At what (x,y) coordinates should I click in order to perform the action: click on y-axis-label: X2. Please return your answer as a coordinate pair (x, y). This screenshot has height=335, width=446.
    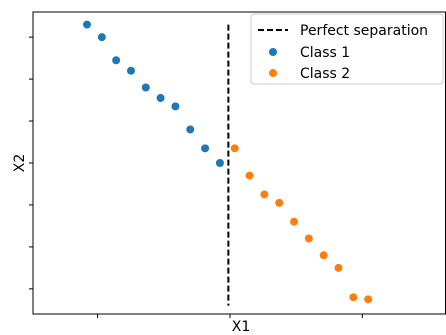
    Looking at the image, I should click on (20, 163).